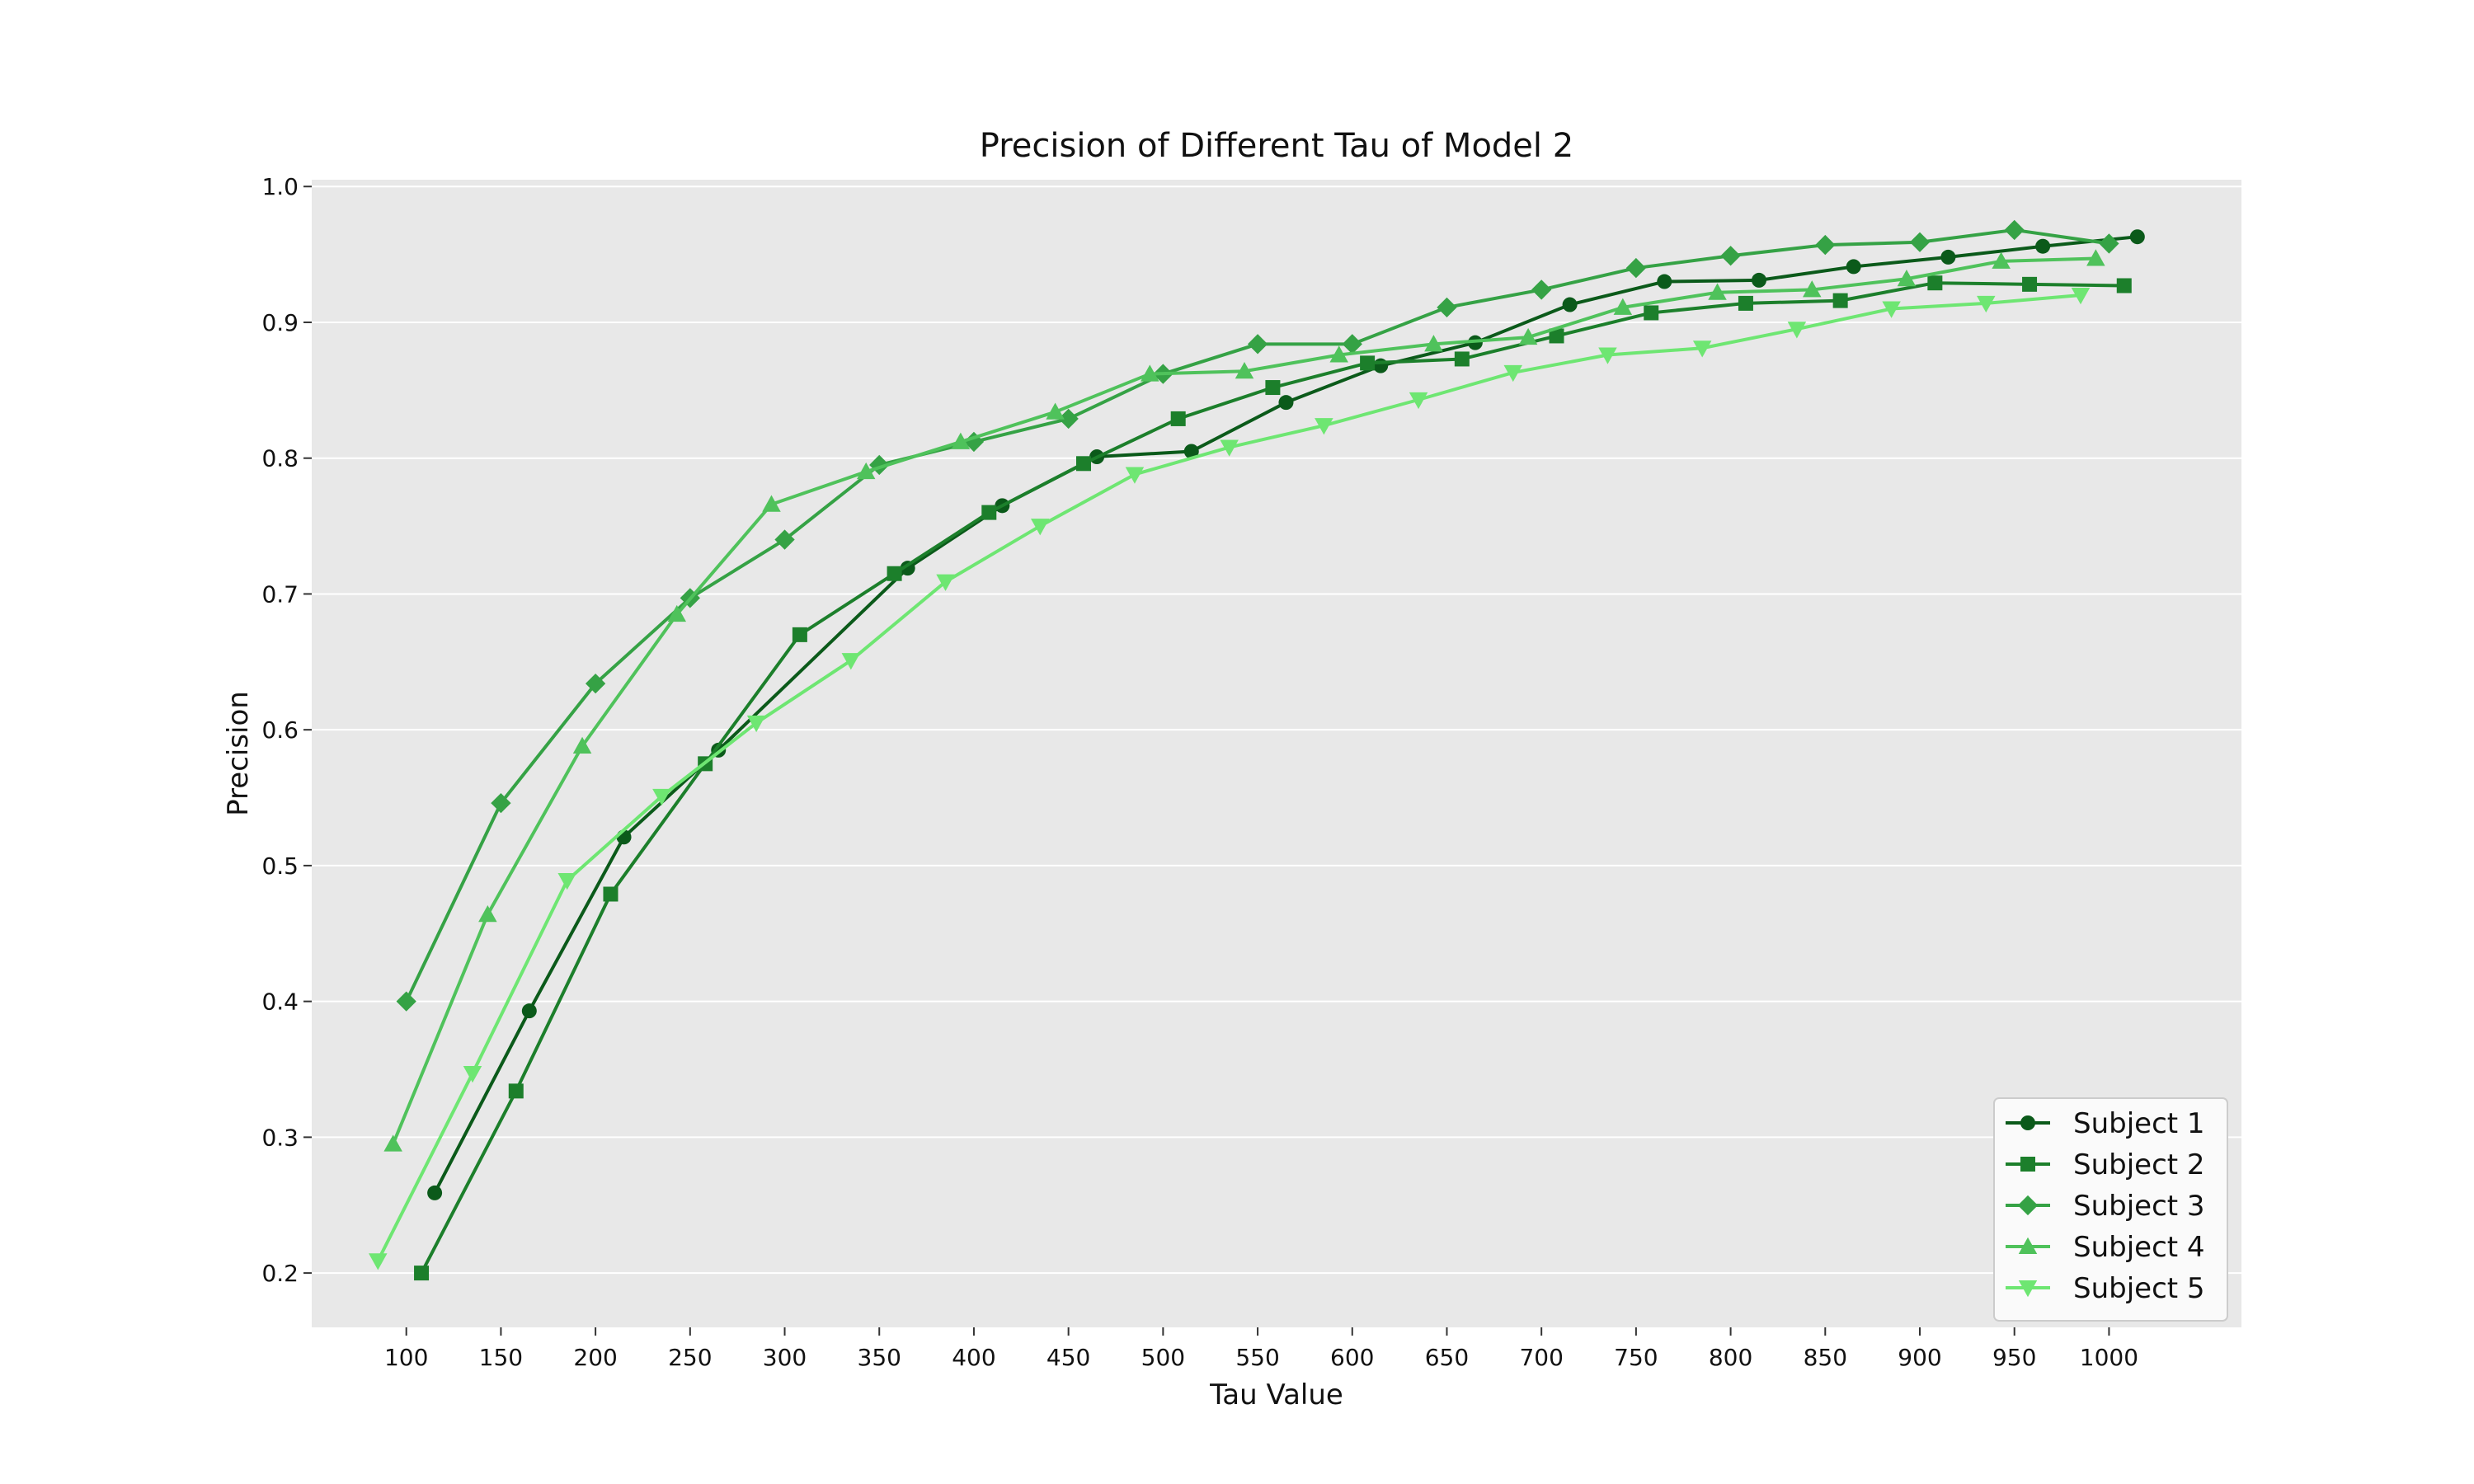 The image size is (2474, 1484). What do you see at coordinates (2109, 1357) in the screenshot?
I see `x-tick-label: 1000` at bounding box center [2109, 1357].